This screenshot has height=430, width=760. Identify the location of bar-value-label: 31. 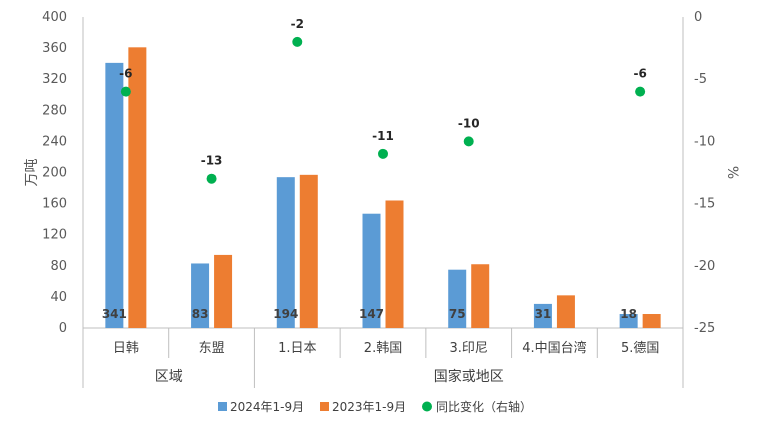
(543, 314).